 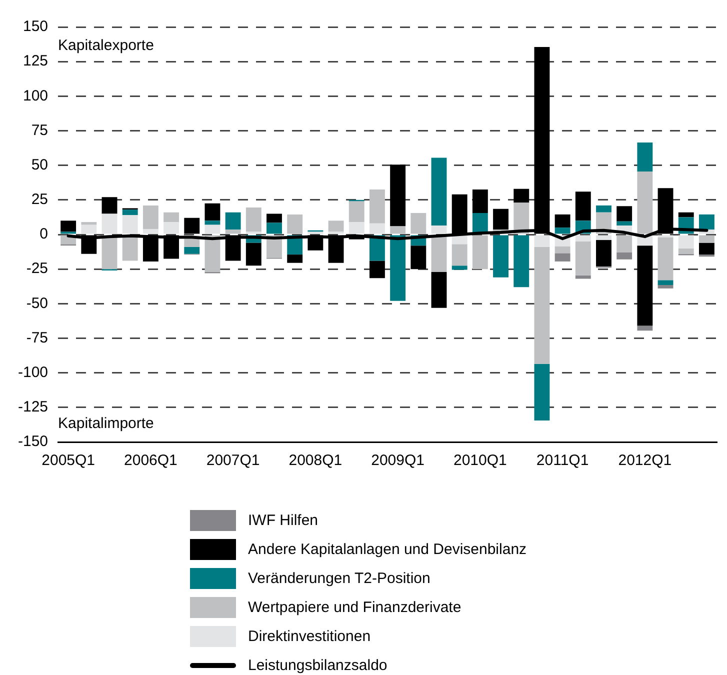 I want to click on y-tick-label: -100, so click(x=33, y=372).